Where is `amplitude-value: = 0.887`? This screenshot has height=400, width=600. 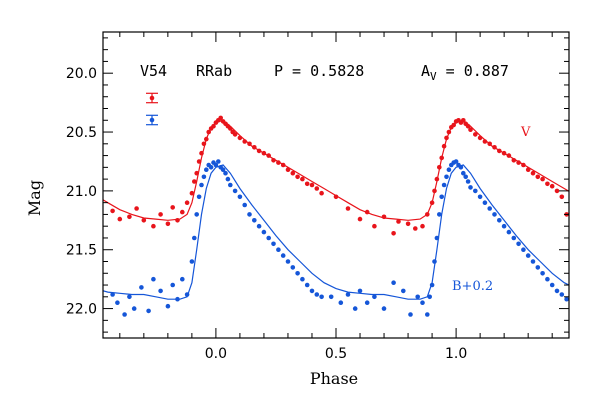 amplitude-value: = 0.887 is located at coordinates (473, 71).